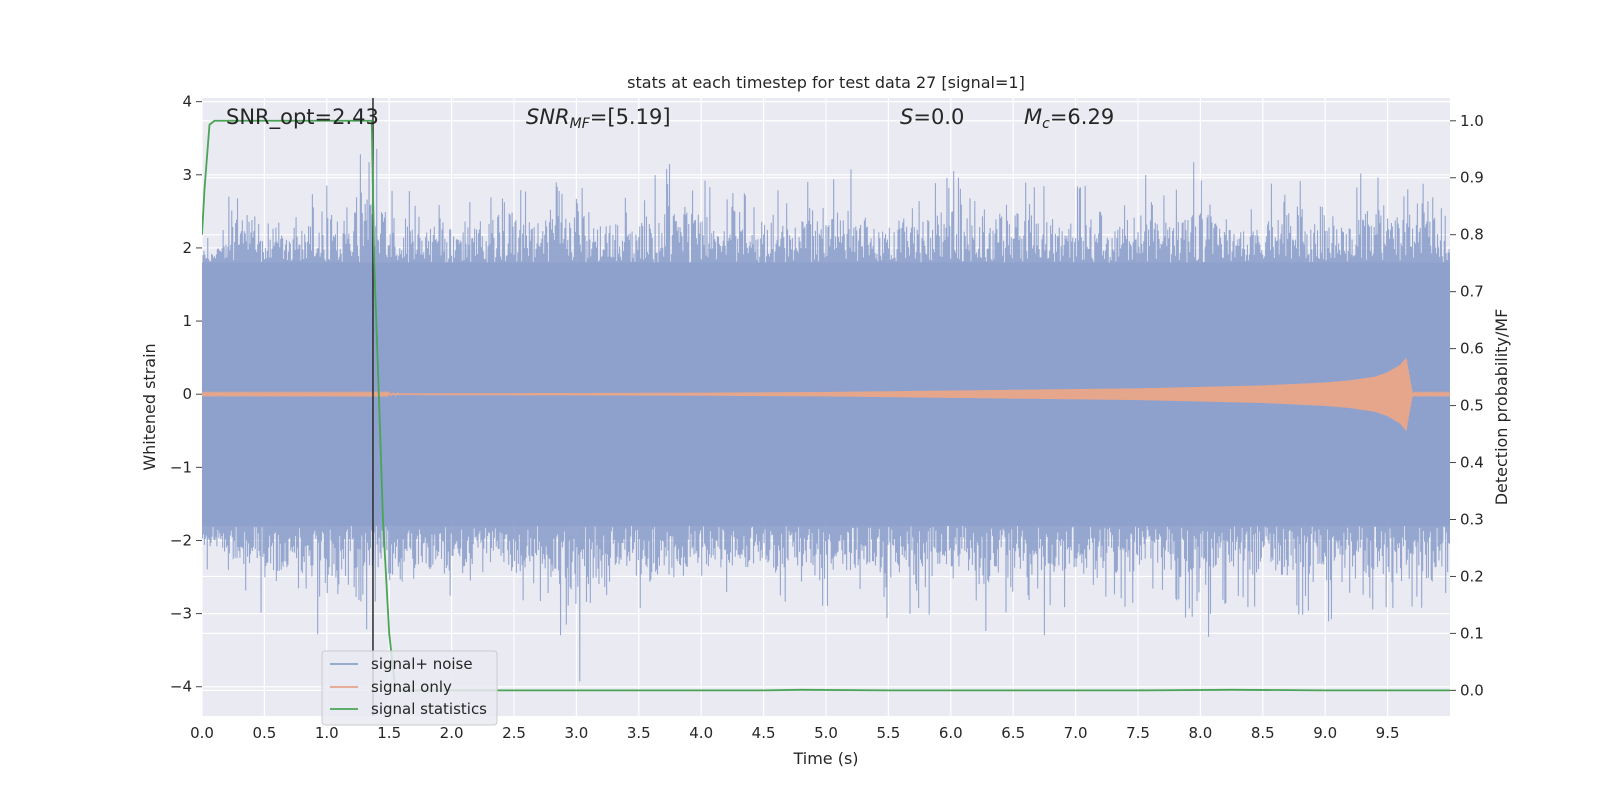 The image size is (1600, 800). What do you see at coordinates (639, 733) in the screenshot?
I see `x-tick-7: 3.5` at bounding box center [639, 733].